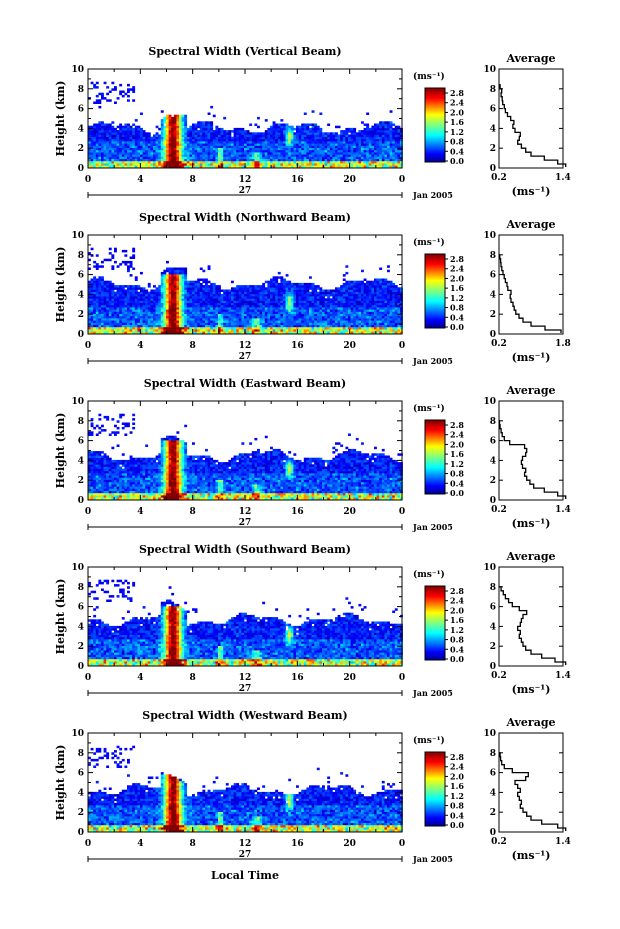 The height and width of the screenshot is (929, 620). Describe the element at coordinates (140, 844) in the screenshot. I see `x-tick-label: 4` at that location.